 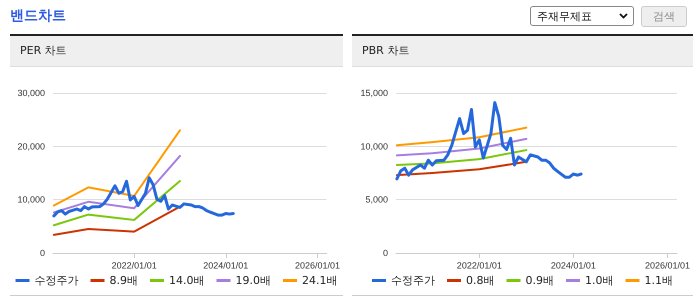 I want to click on chart-title: PER 차트, so click(x=176, y=51).